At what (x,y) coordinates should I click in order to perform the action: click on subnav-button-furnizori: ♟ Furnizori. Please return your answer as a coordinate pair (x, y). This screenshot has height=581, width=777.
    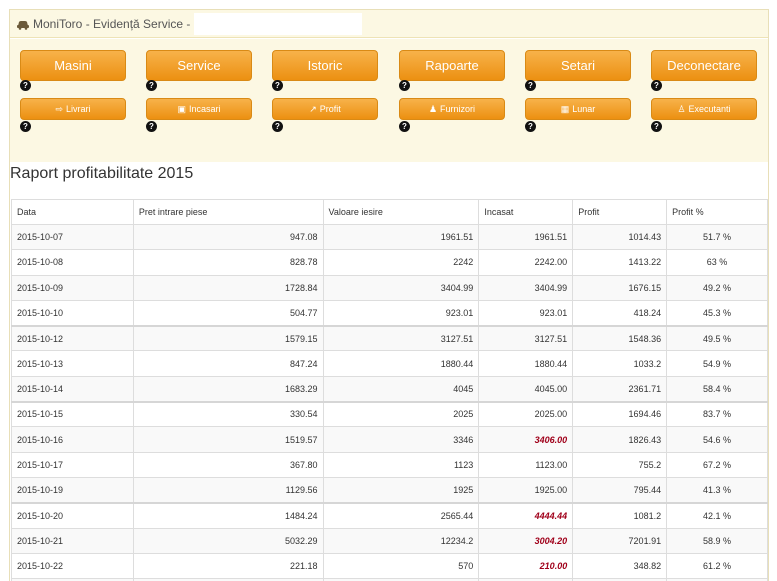
    Looking at the image, I should click on (452, 109).